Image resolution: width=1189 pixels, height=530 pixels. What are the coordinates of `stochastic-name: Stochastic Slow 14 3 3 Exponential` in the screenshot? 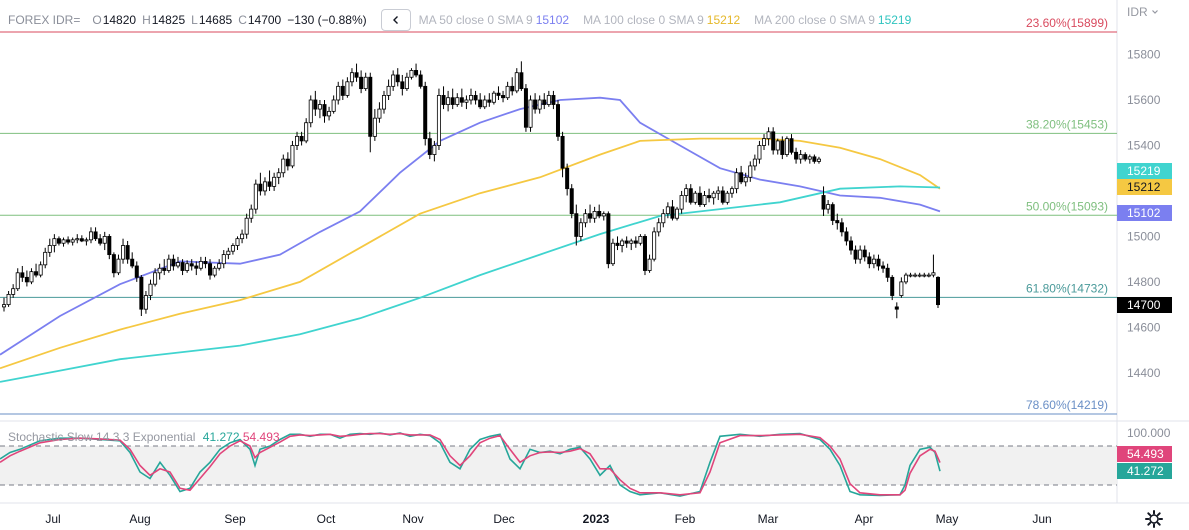 It's located at (102, 437).